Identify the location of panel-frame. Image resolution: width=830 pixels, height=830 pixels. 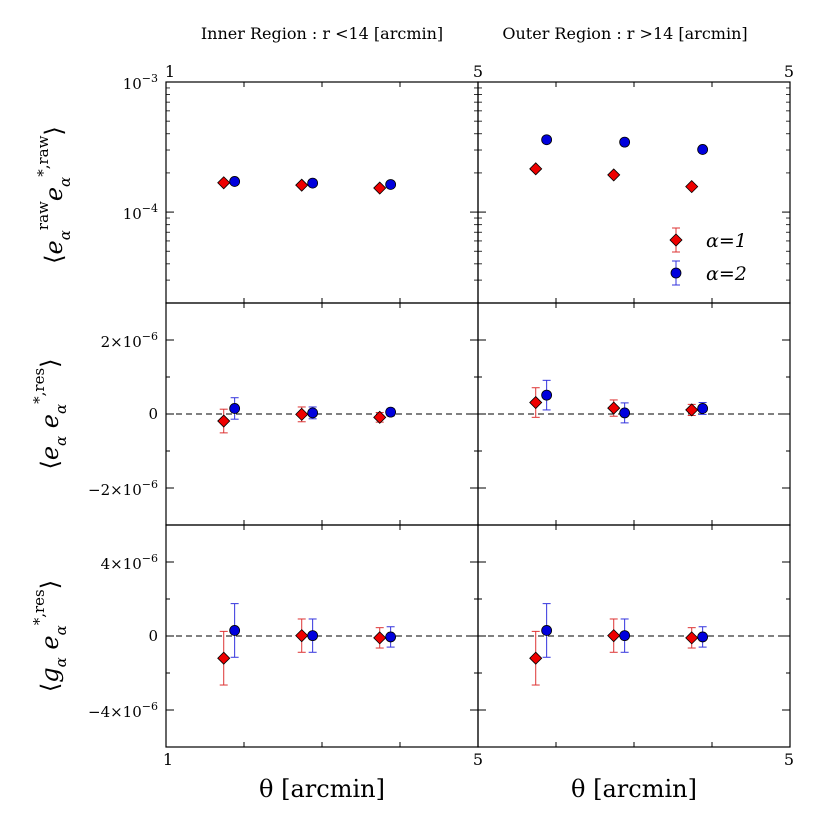
(322, 192).